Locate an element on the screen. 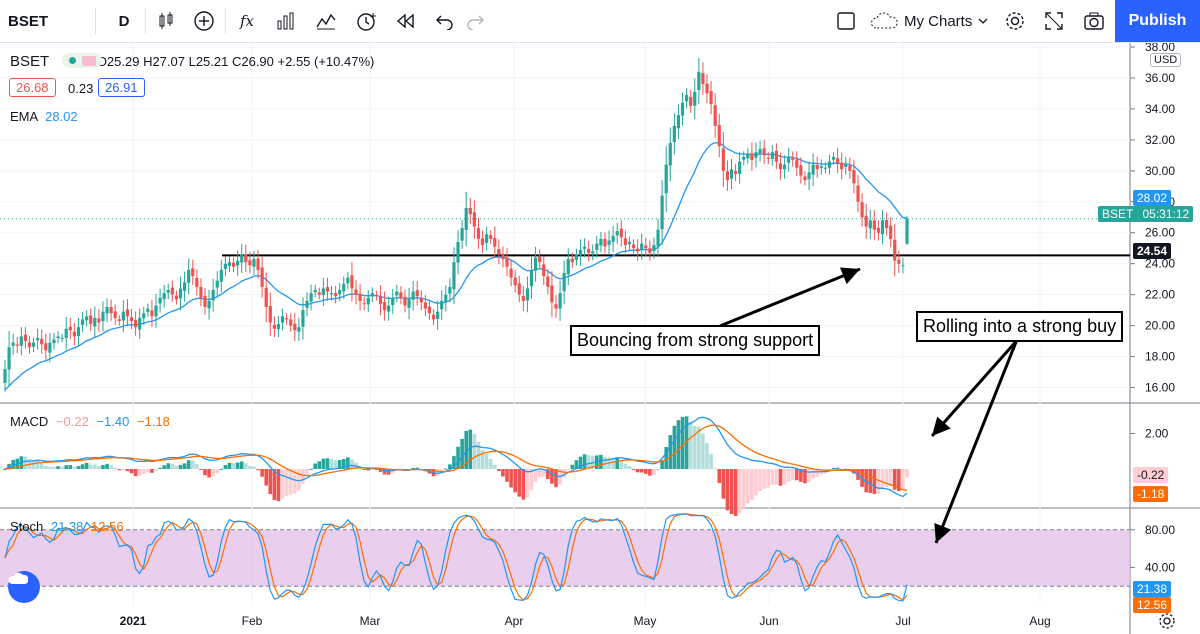 This screenshot has height=634, width=1200. gear-icon is located at coordinates (1015, 21).